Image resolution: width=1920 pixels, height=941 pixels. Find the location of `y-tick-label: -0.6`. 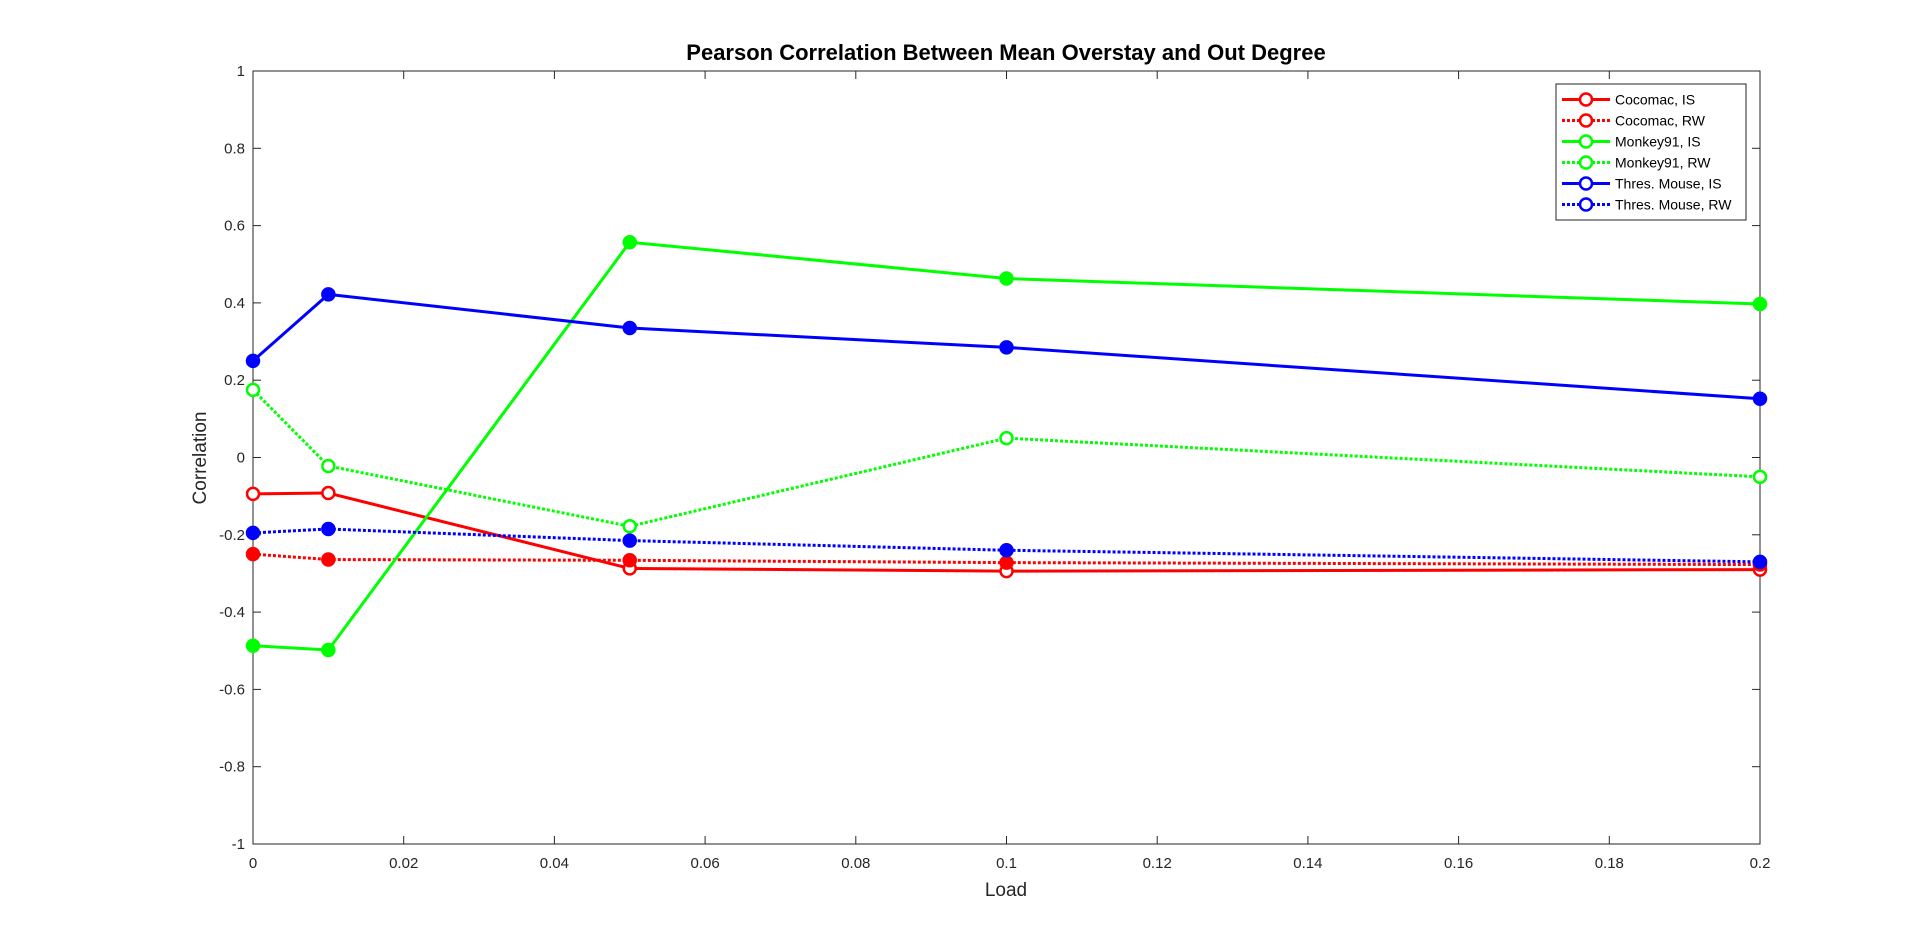

y-tick-label: -0.6 is located at coordinates (232, 689).